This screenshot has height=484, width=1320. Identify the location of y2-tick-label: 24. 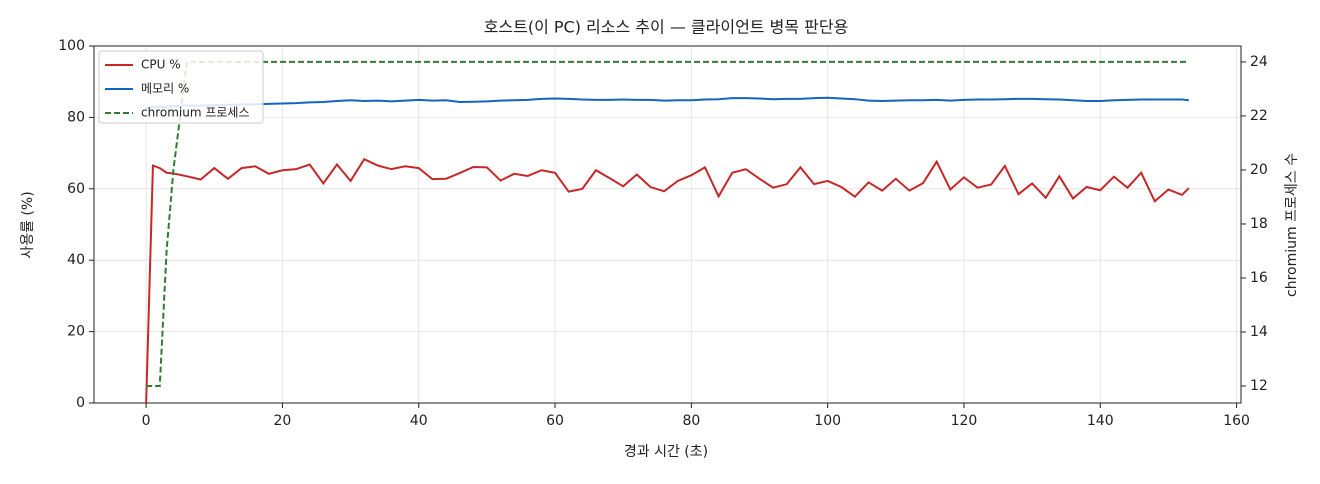
(1259, 62).